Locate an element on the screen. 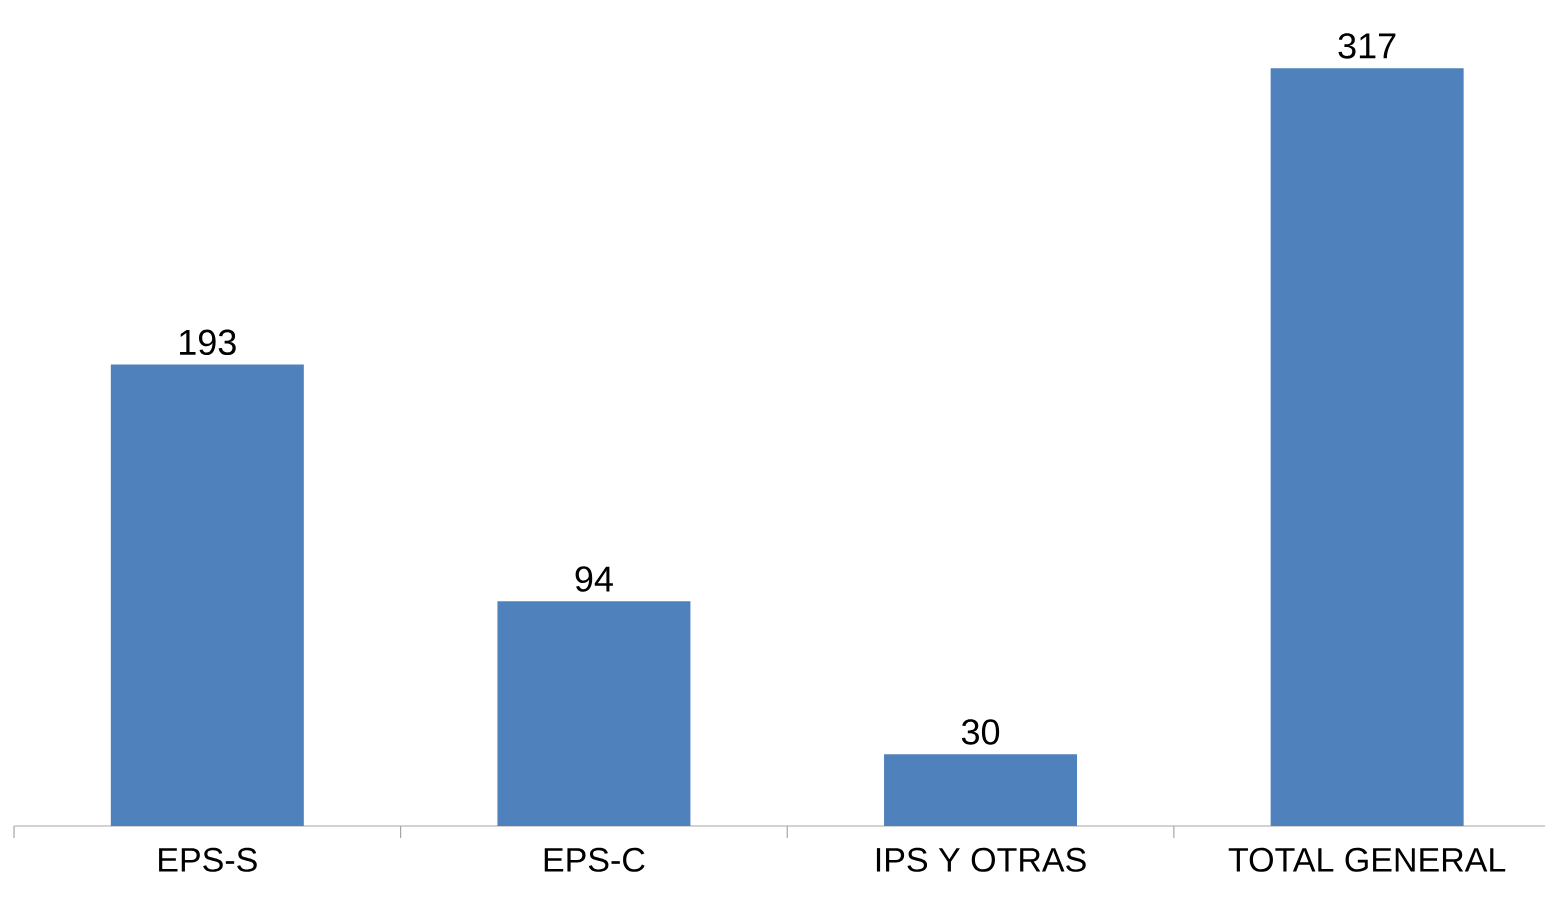  x-tick-label: EPS-S is located at coordinates (208, 859).